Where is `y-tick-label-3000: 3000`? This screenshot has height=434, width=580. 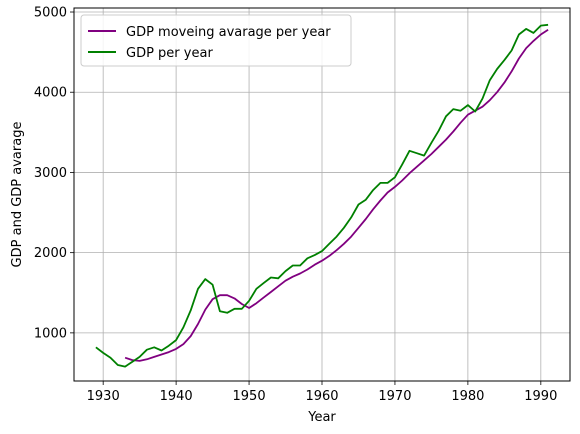 y-tick-label-3000: 3000 is located at coordinates (50, 173).